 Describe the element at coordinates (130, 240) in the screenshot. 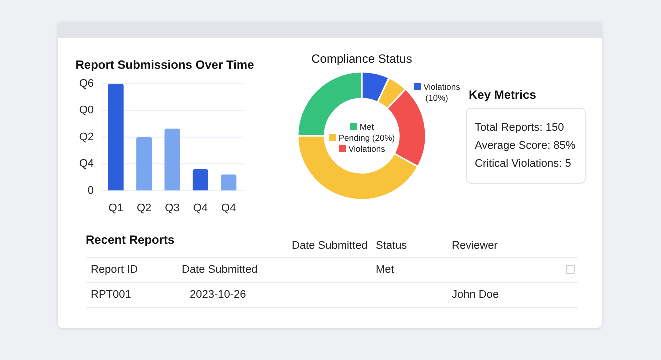

I see `text: Recent Reports` at that location.